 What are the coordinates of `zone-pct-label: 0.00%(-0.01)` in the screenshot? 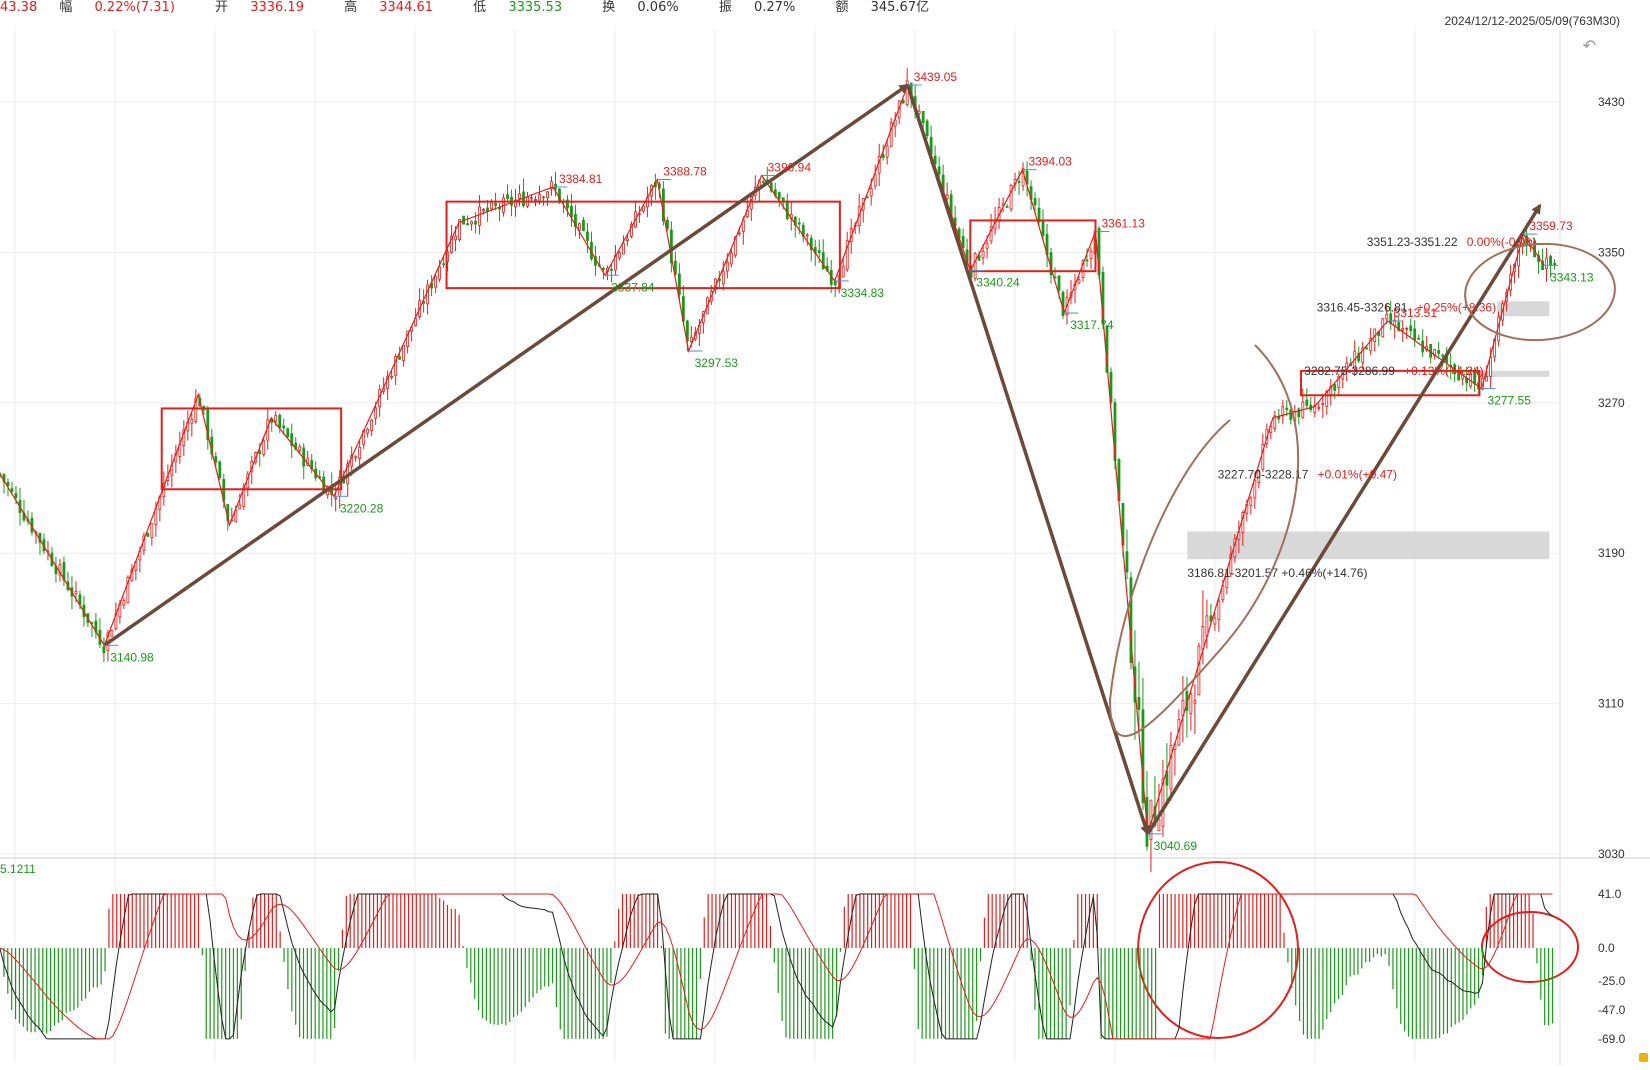 It's located at (1501, 242).